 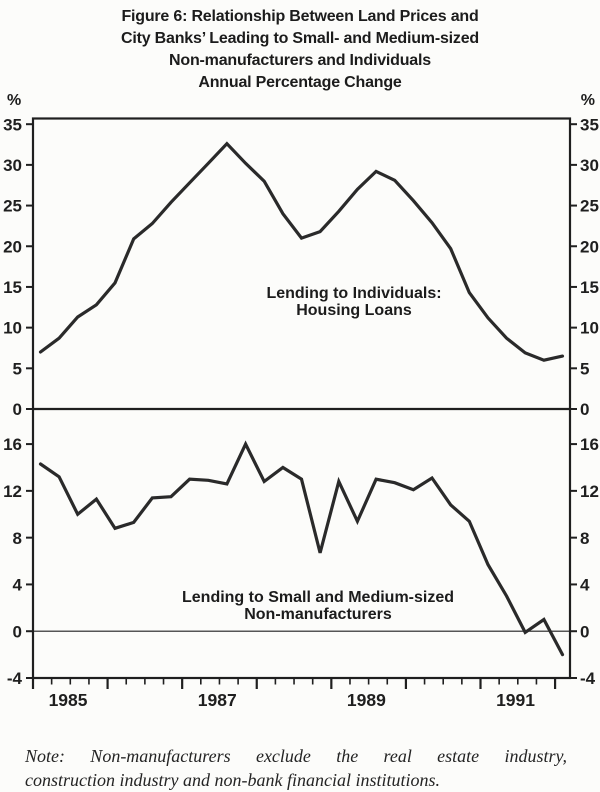 I want to click on y-tick-label-right: 35, so click(x=589, y=124).